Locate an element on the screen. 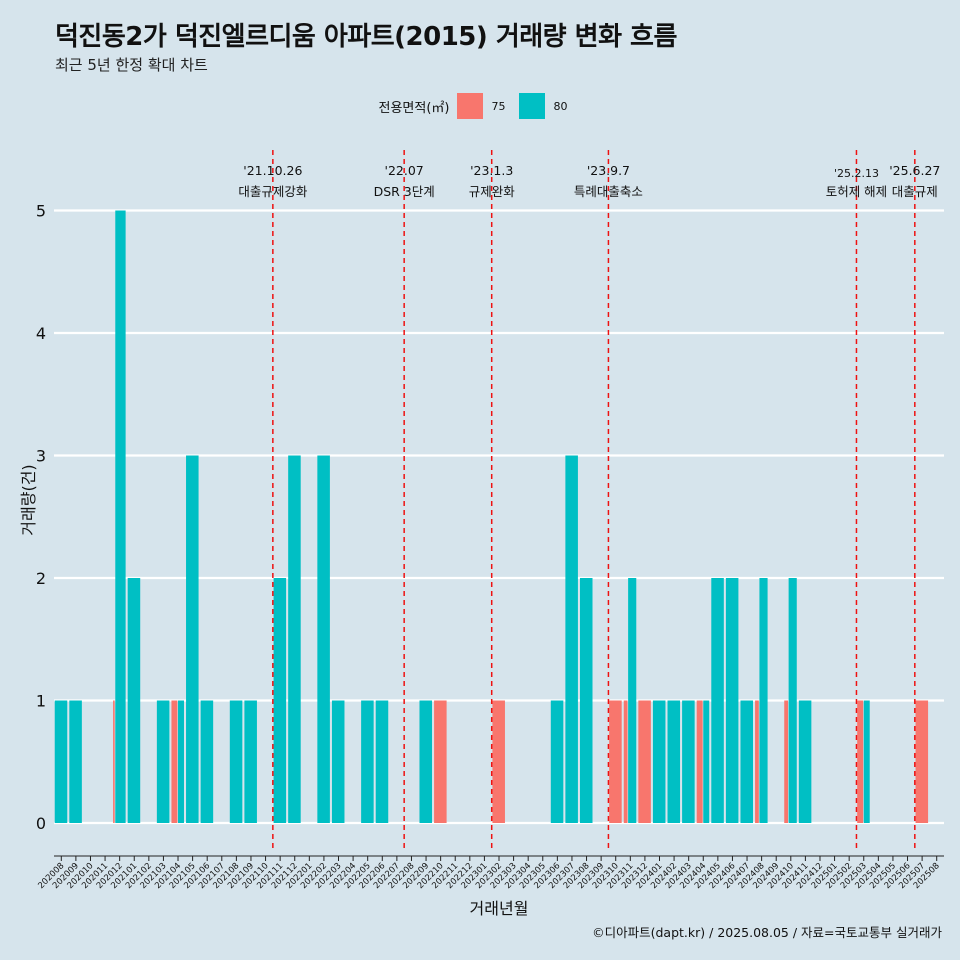 This screenshot has height=960, width=960. y-tick-label: 1 is located at coordinates (41, 701).